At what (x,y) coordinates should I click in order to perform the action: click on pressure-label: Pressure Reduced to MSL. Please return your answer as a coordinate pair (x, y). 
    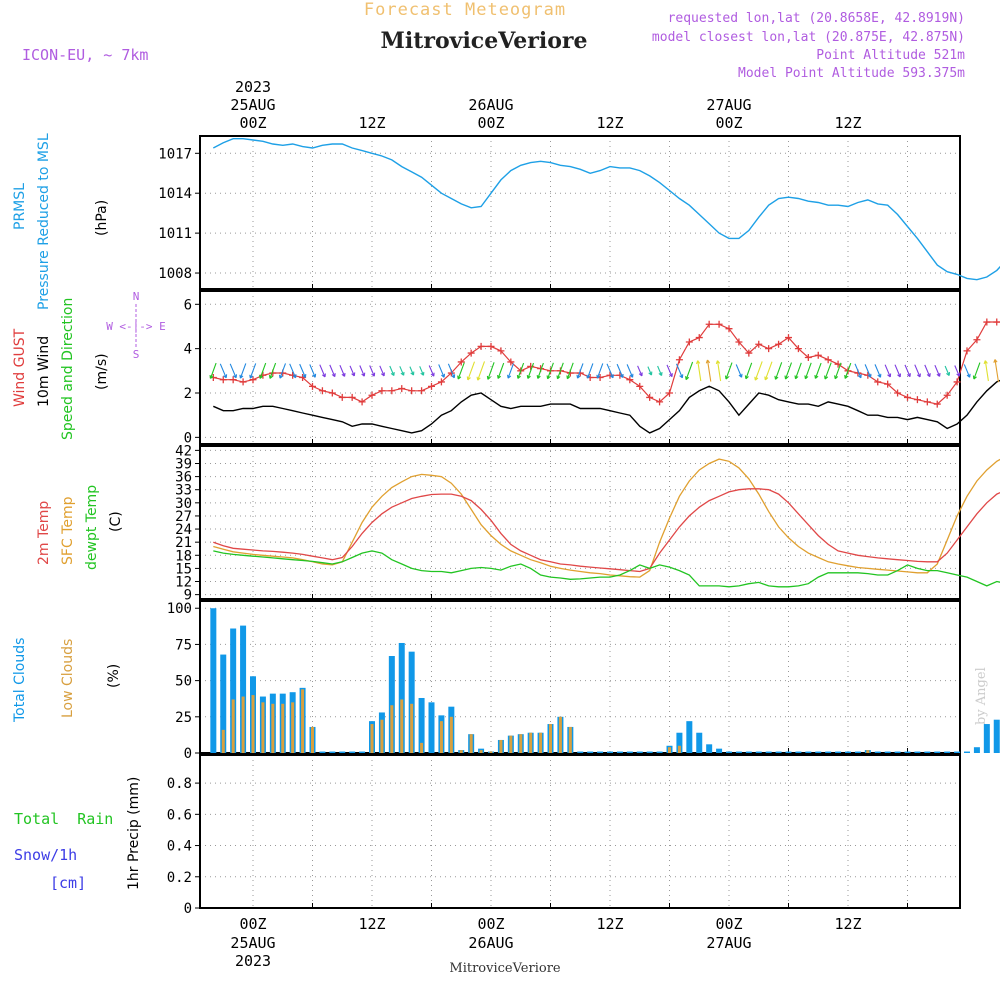
    Looking at the image, I should click on (44, 221).